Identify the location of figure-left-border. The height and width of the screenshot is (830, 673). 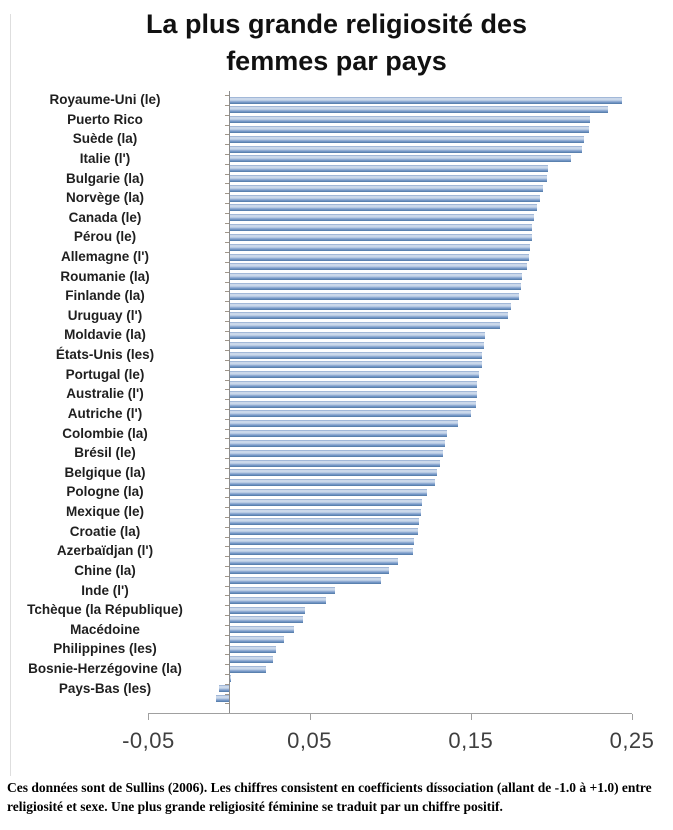
(10, 395).